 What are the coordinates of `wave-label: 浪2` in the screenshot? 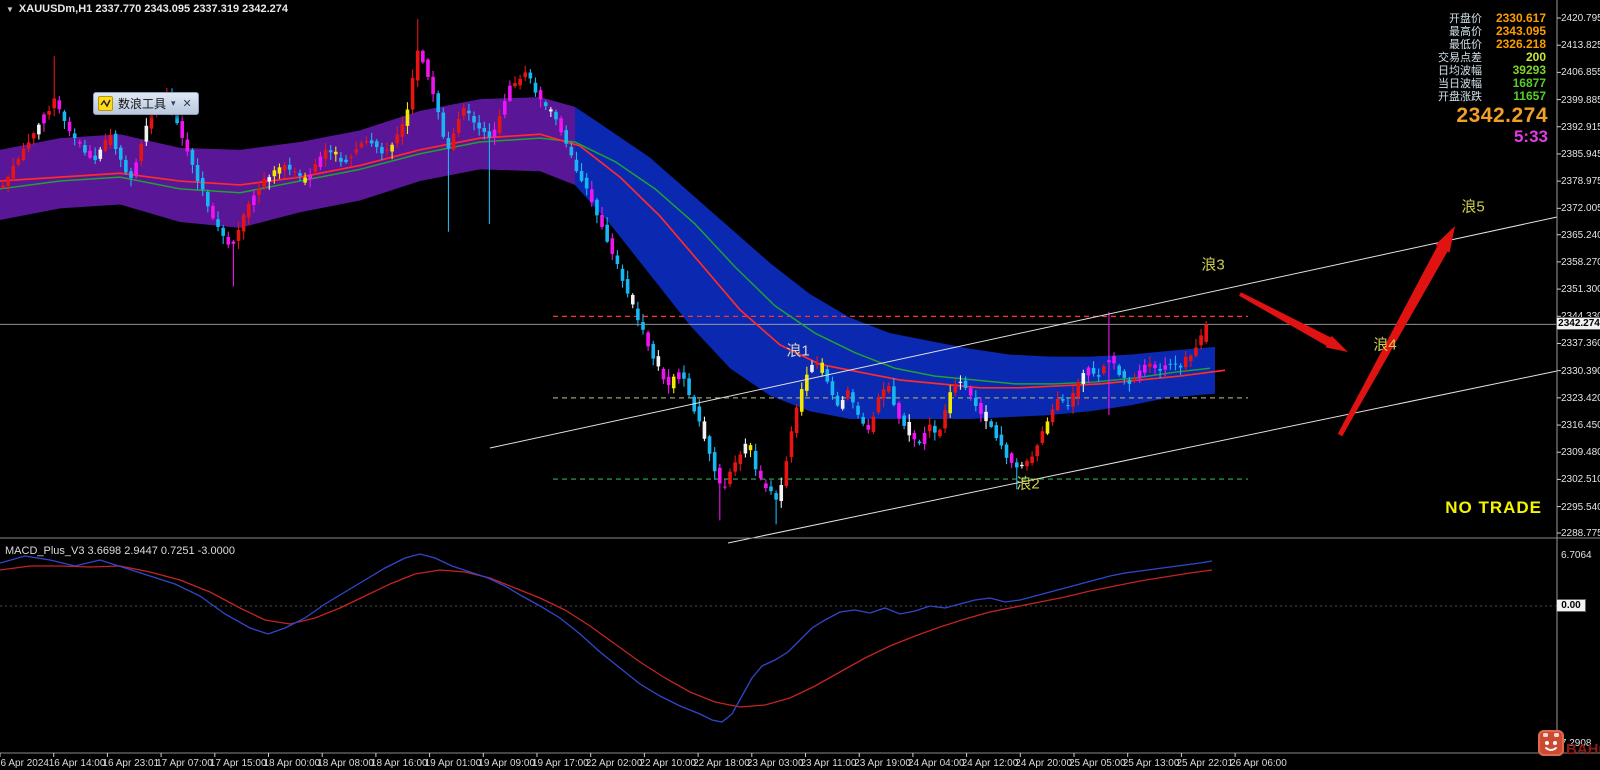 It's located at (1028, 484).